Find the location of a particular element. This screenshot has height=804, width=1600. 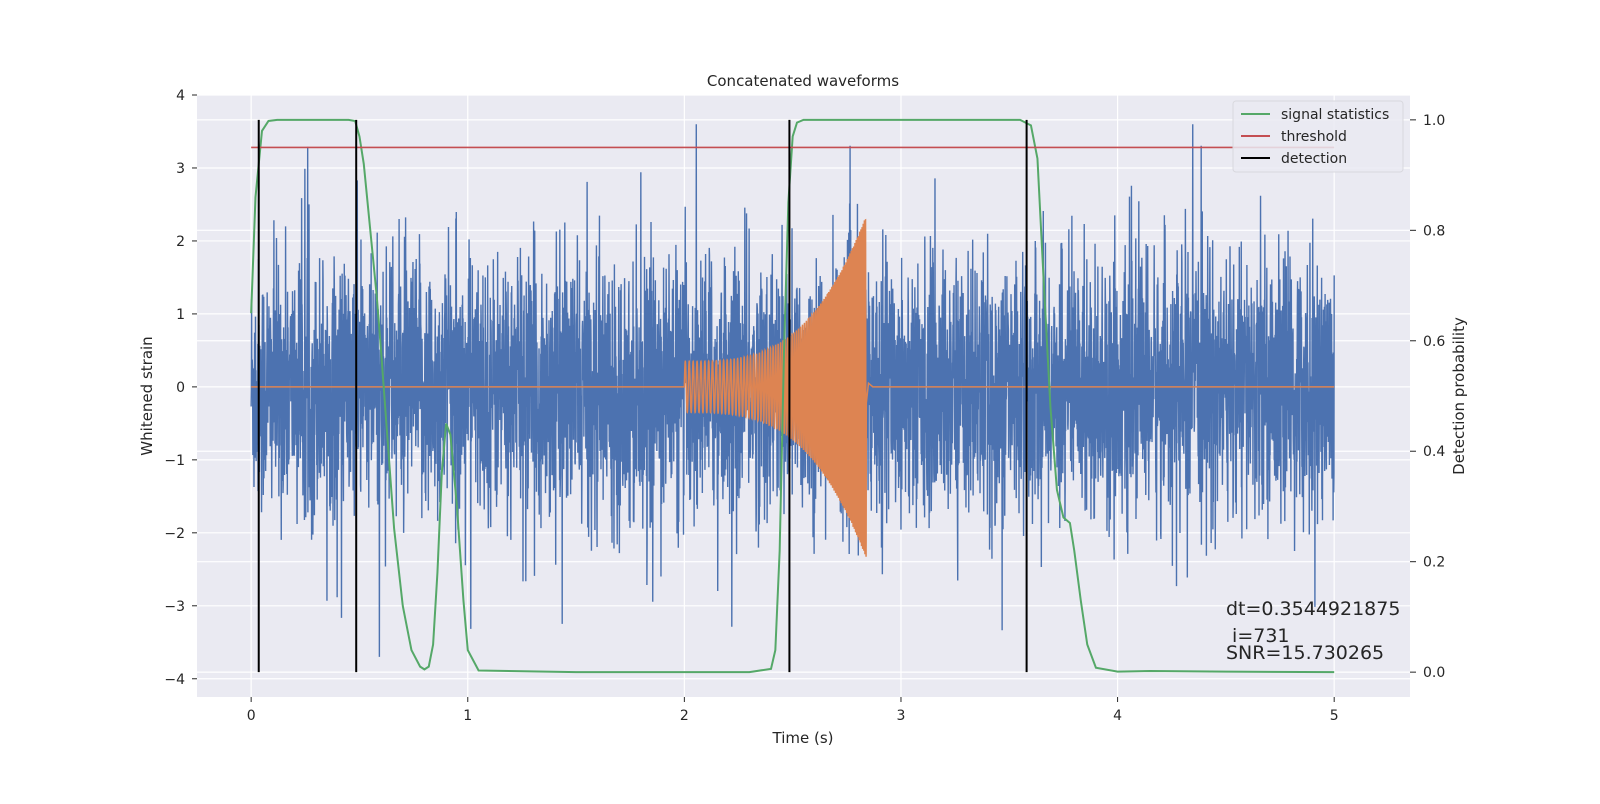

x-tick-label: 3 is located at coordinates (901, 716).